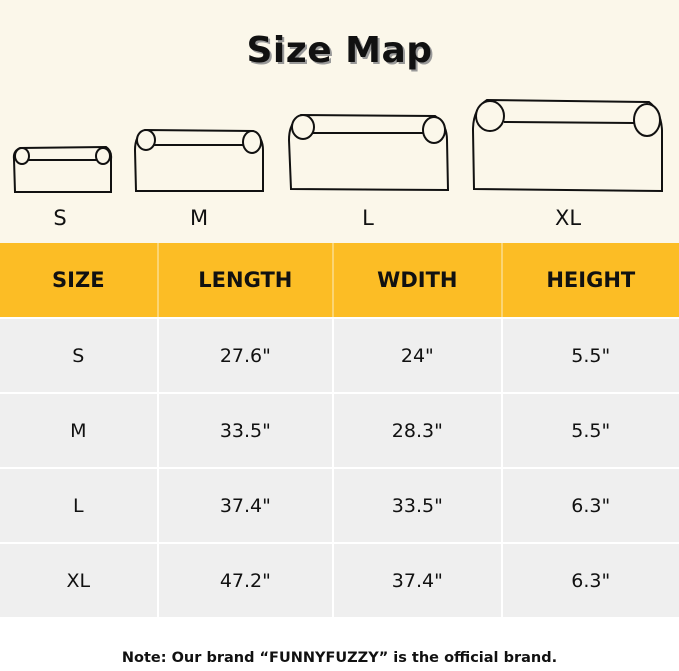 Image resolution: width=679 pixels, height=671 pixels. I want to click on table-row: M 33.5" 28.3" 5.5", so click(339, 429).